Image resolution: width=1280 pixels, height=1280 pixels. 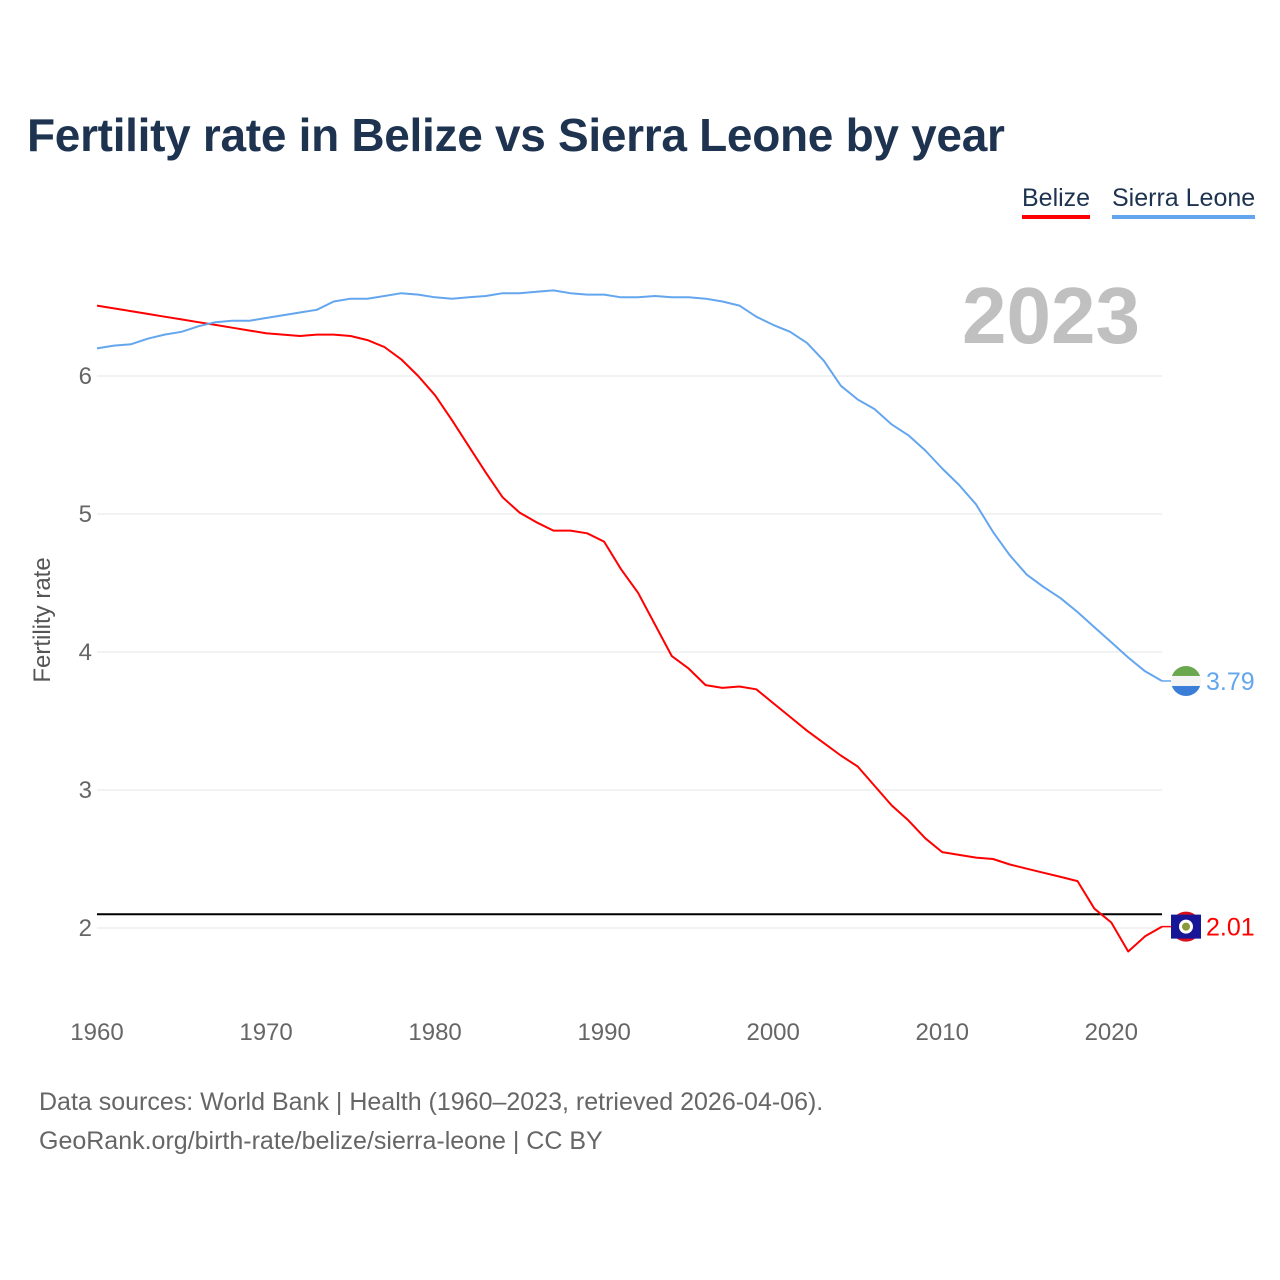 What do you see at coordinates (1056, 201) in the screenshot?
I see `legend-belize: Belize` at bounding box center [1056, 201].